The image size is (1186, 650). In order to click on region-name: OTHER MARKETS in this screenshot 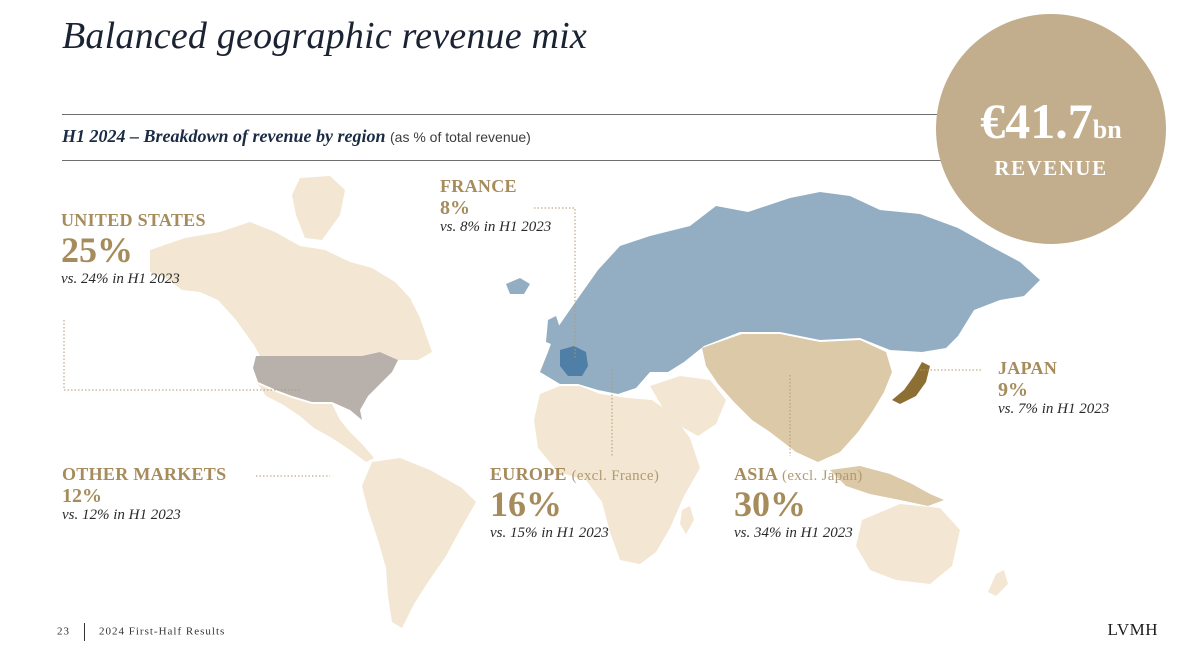, I will do `click(144, 474)`.